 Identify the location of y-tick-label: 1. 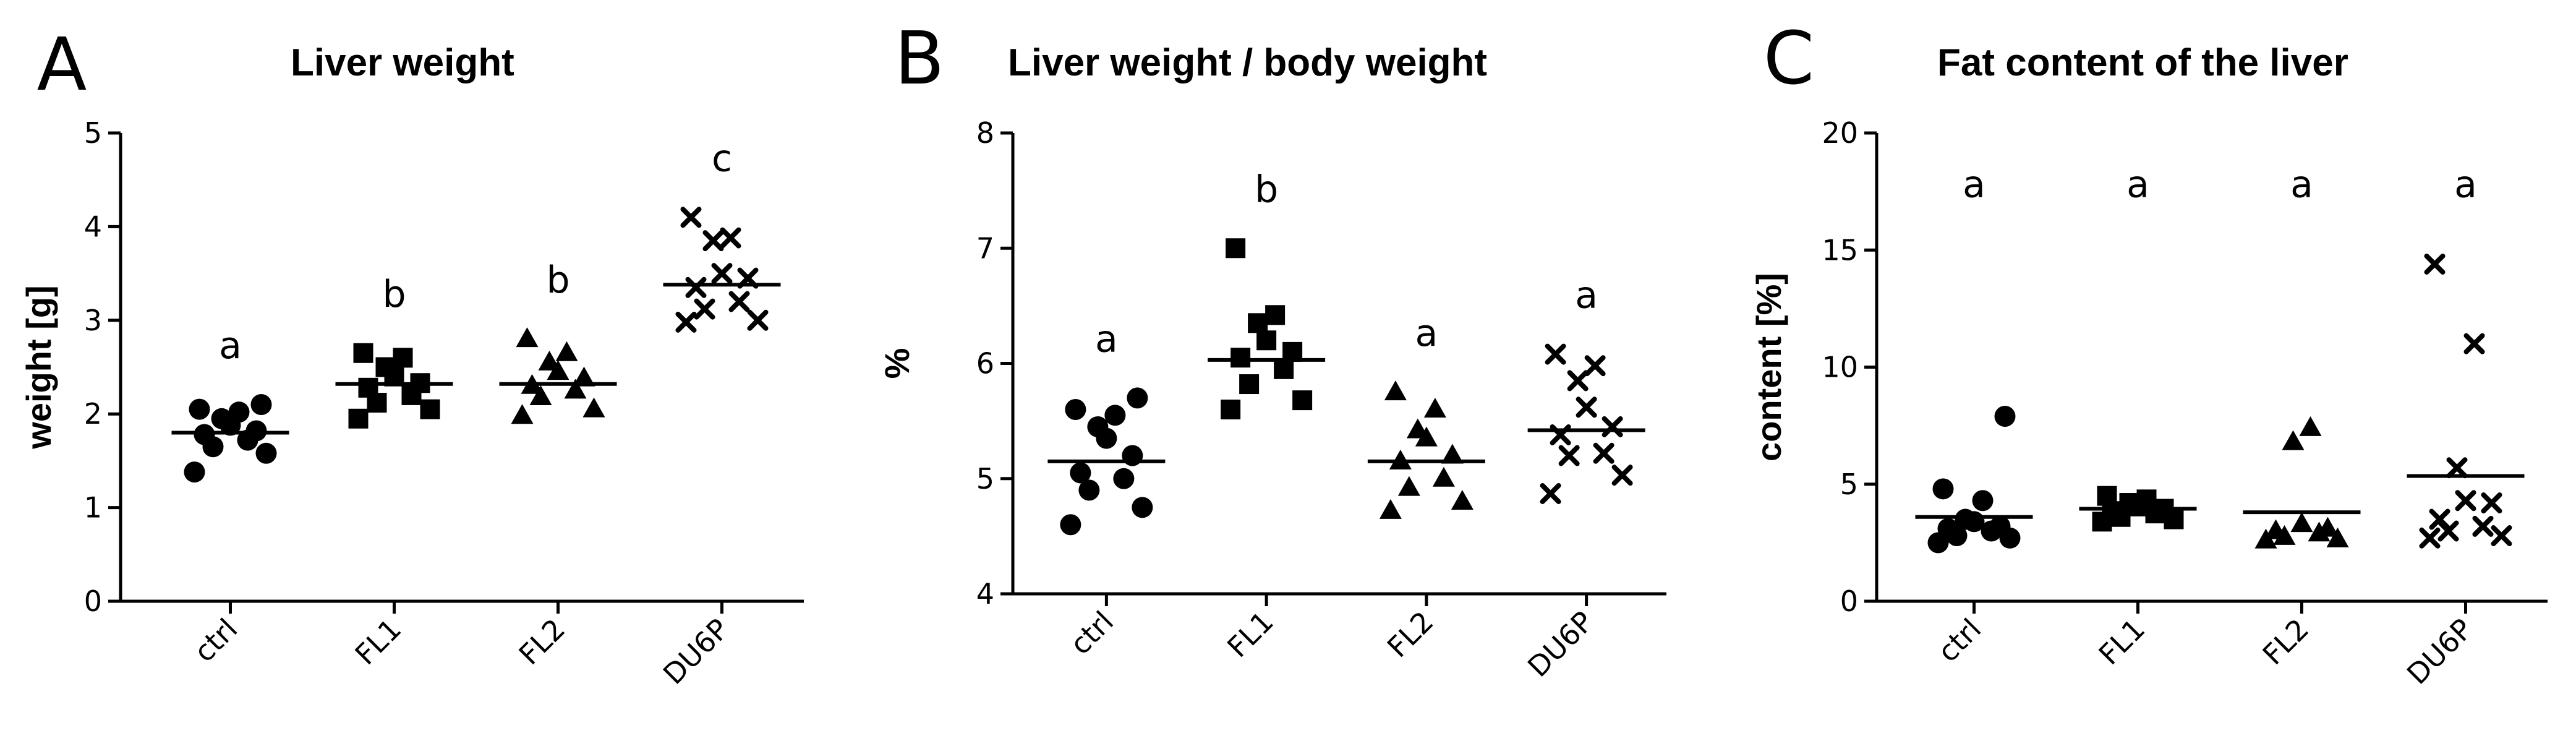
(93, 508).